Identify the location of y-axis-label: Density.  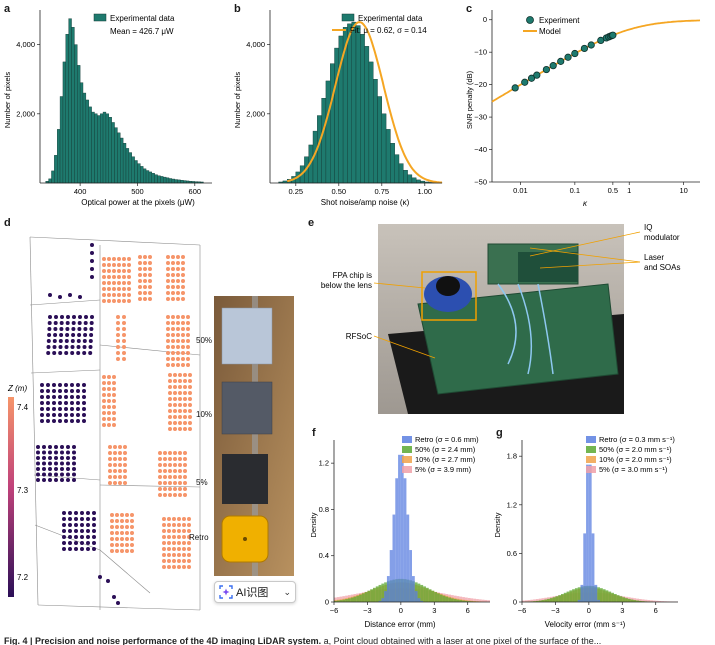
(313, 524).